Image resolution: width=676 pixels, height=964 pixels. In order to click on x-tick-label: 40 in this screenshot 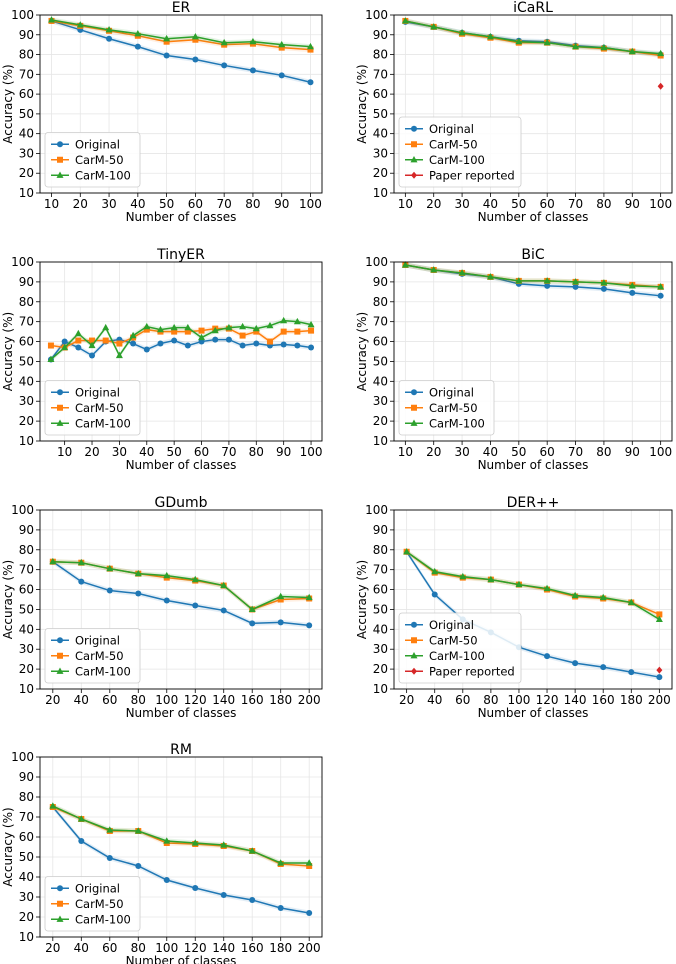, I will do `click(137, 204)`.